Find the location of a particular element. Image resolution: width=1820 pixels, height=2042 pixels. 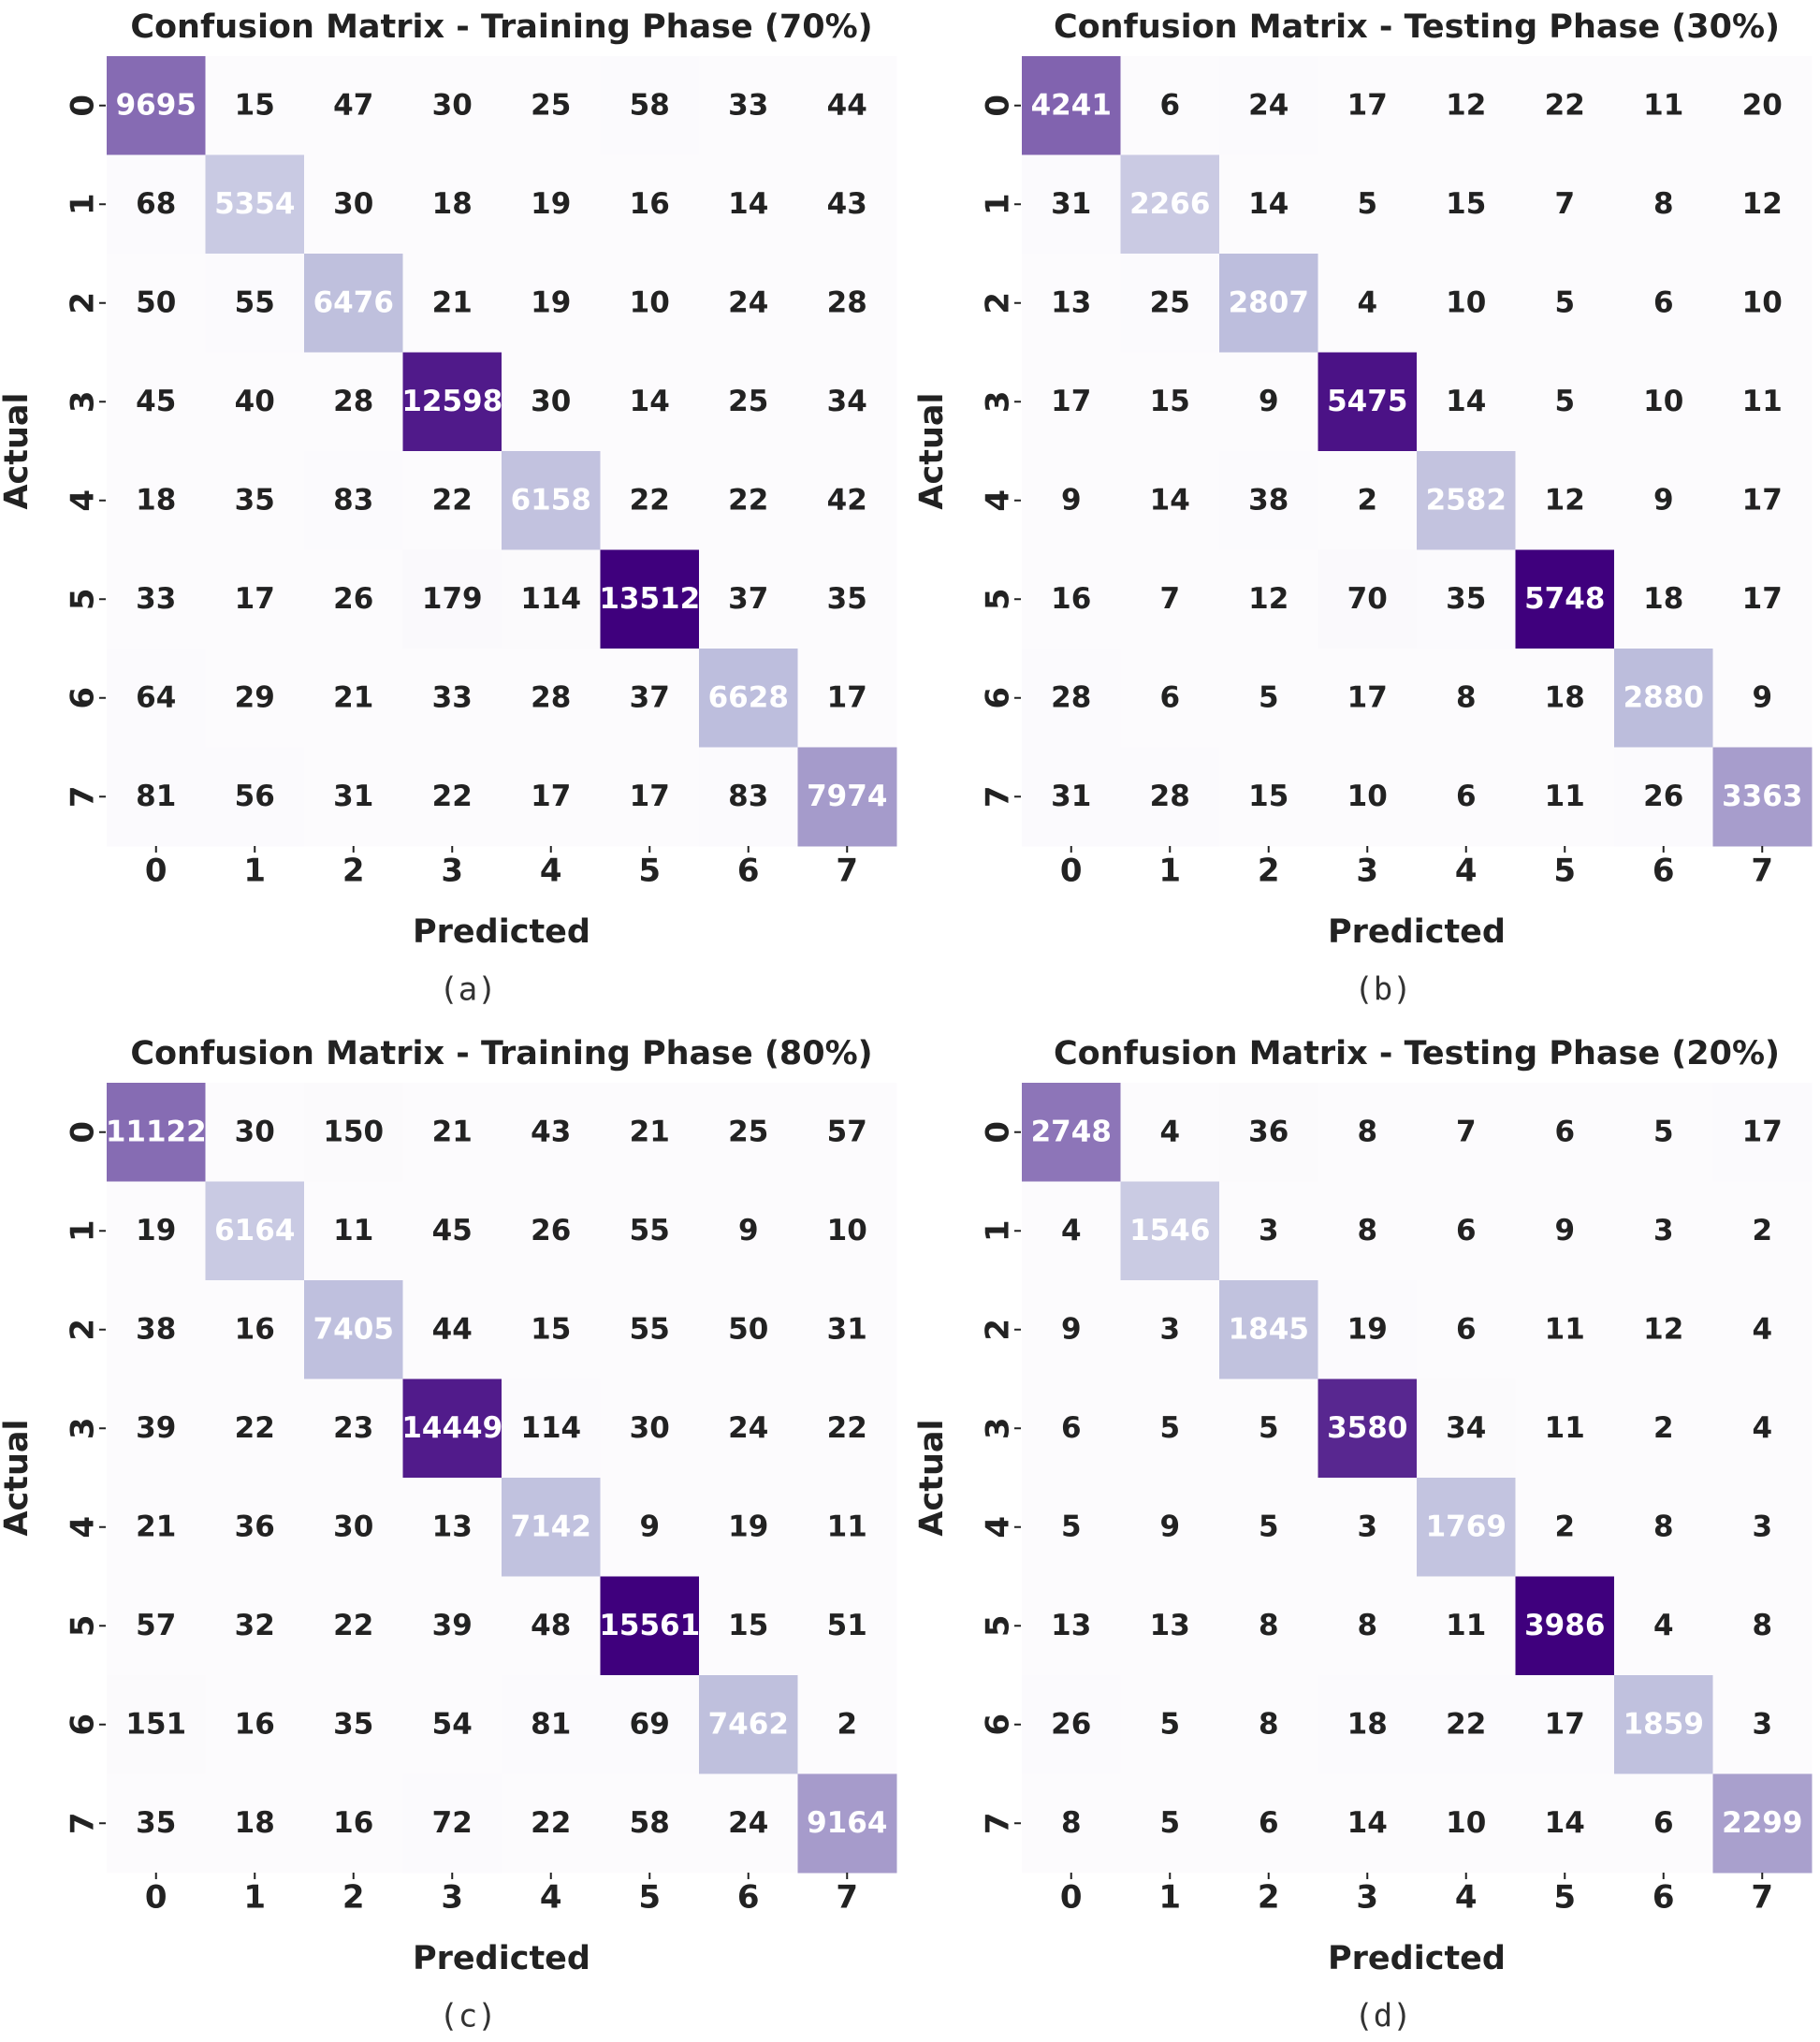

subfigure-caption: (d) is located at coordinates (1382, 2016).